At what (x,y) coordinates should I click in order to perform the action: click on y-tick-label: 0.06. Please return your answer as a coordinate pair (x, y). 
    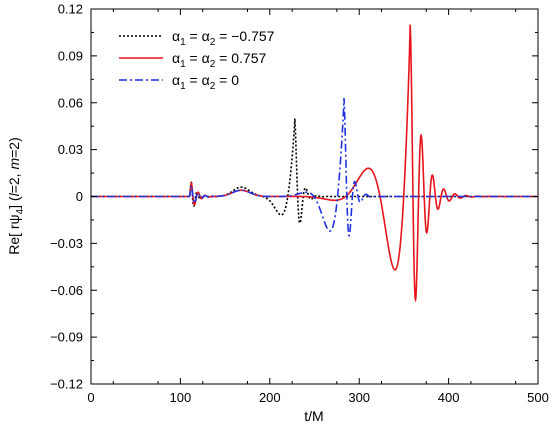
    Looking at the image, I should click on (70, 102).